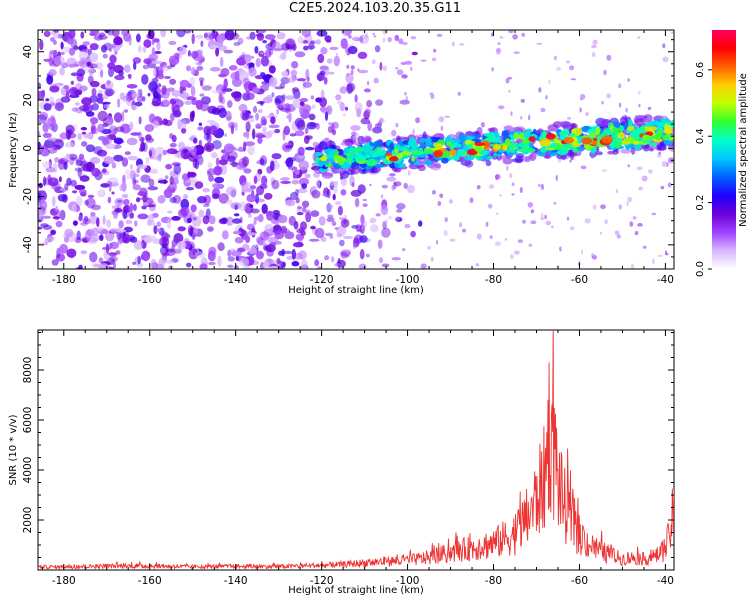 The image size is (750, 600). Describe the element at coordinates (28, 420) in the screenshot. I see `y-tick-label: 6000` at that location.